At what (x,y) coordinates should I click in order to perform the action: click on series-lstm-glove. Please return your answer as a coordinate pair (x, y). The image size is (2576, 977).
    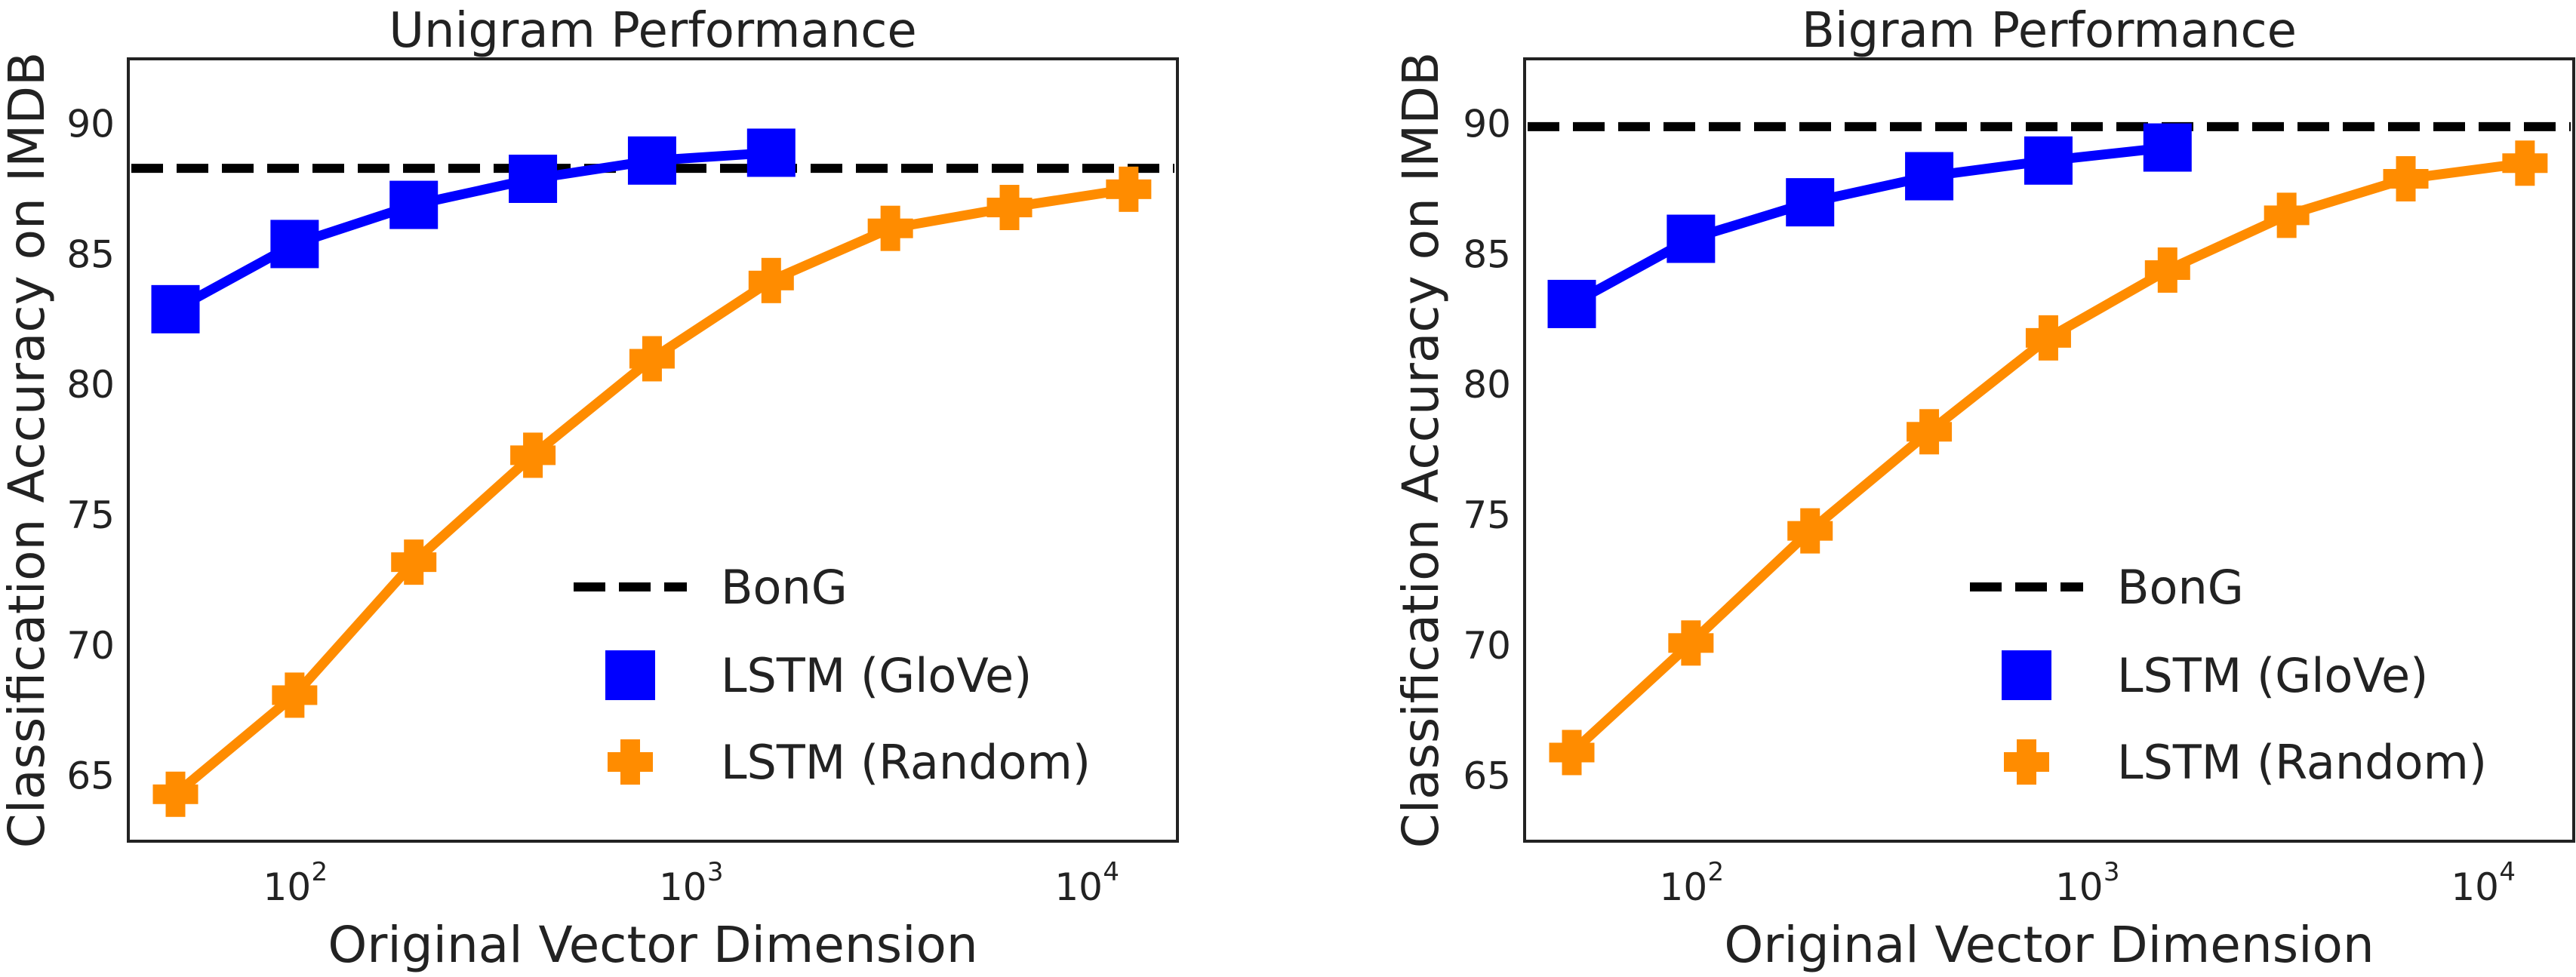
    Looking at the image, I should click on (473, 230).